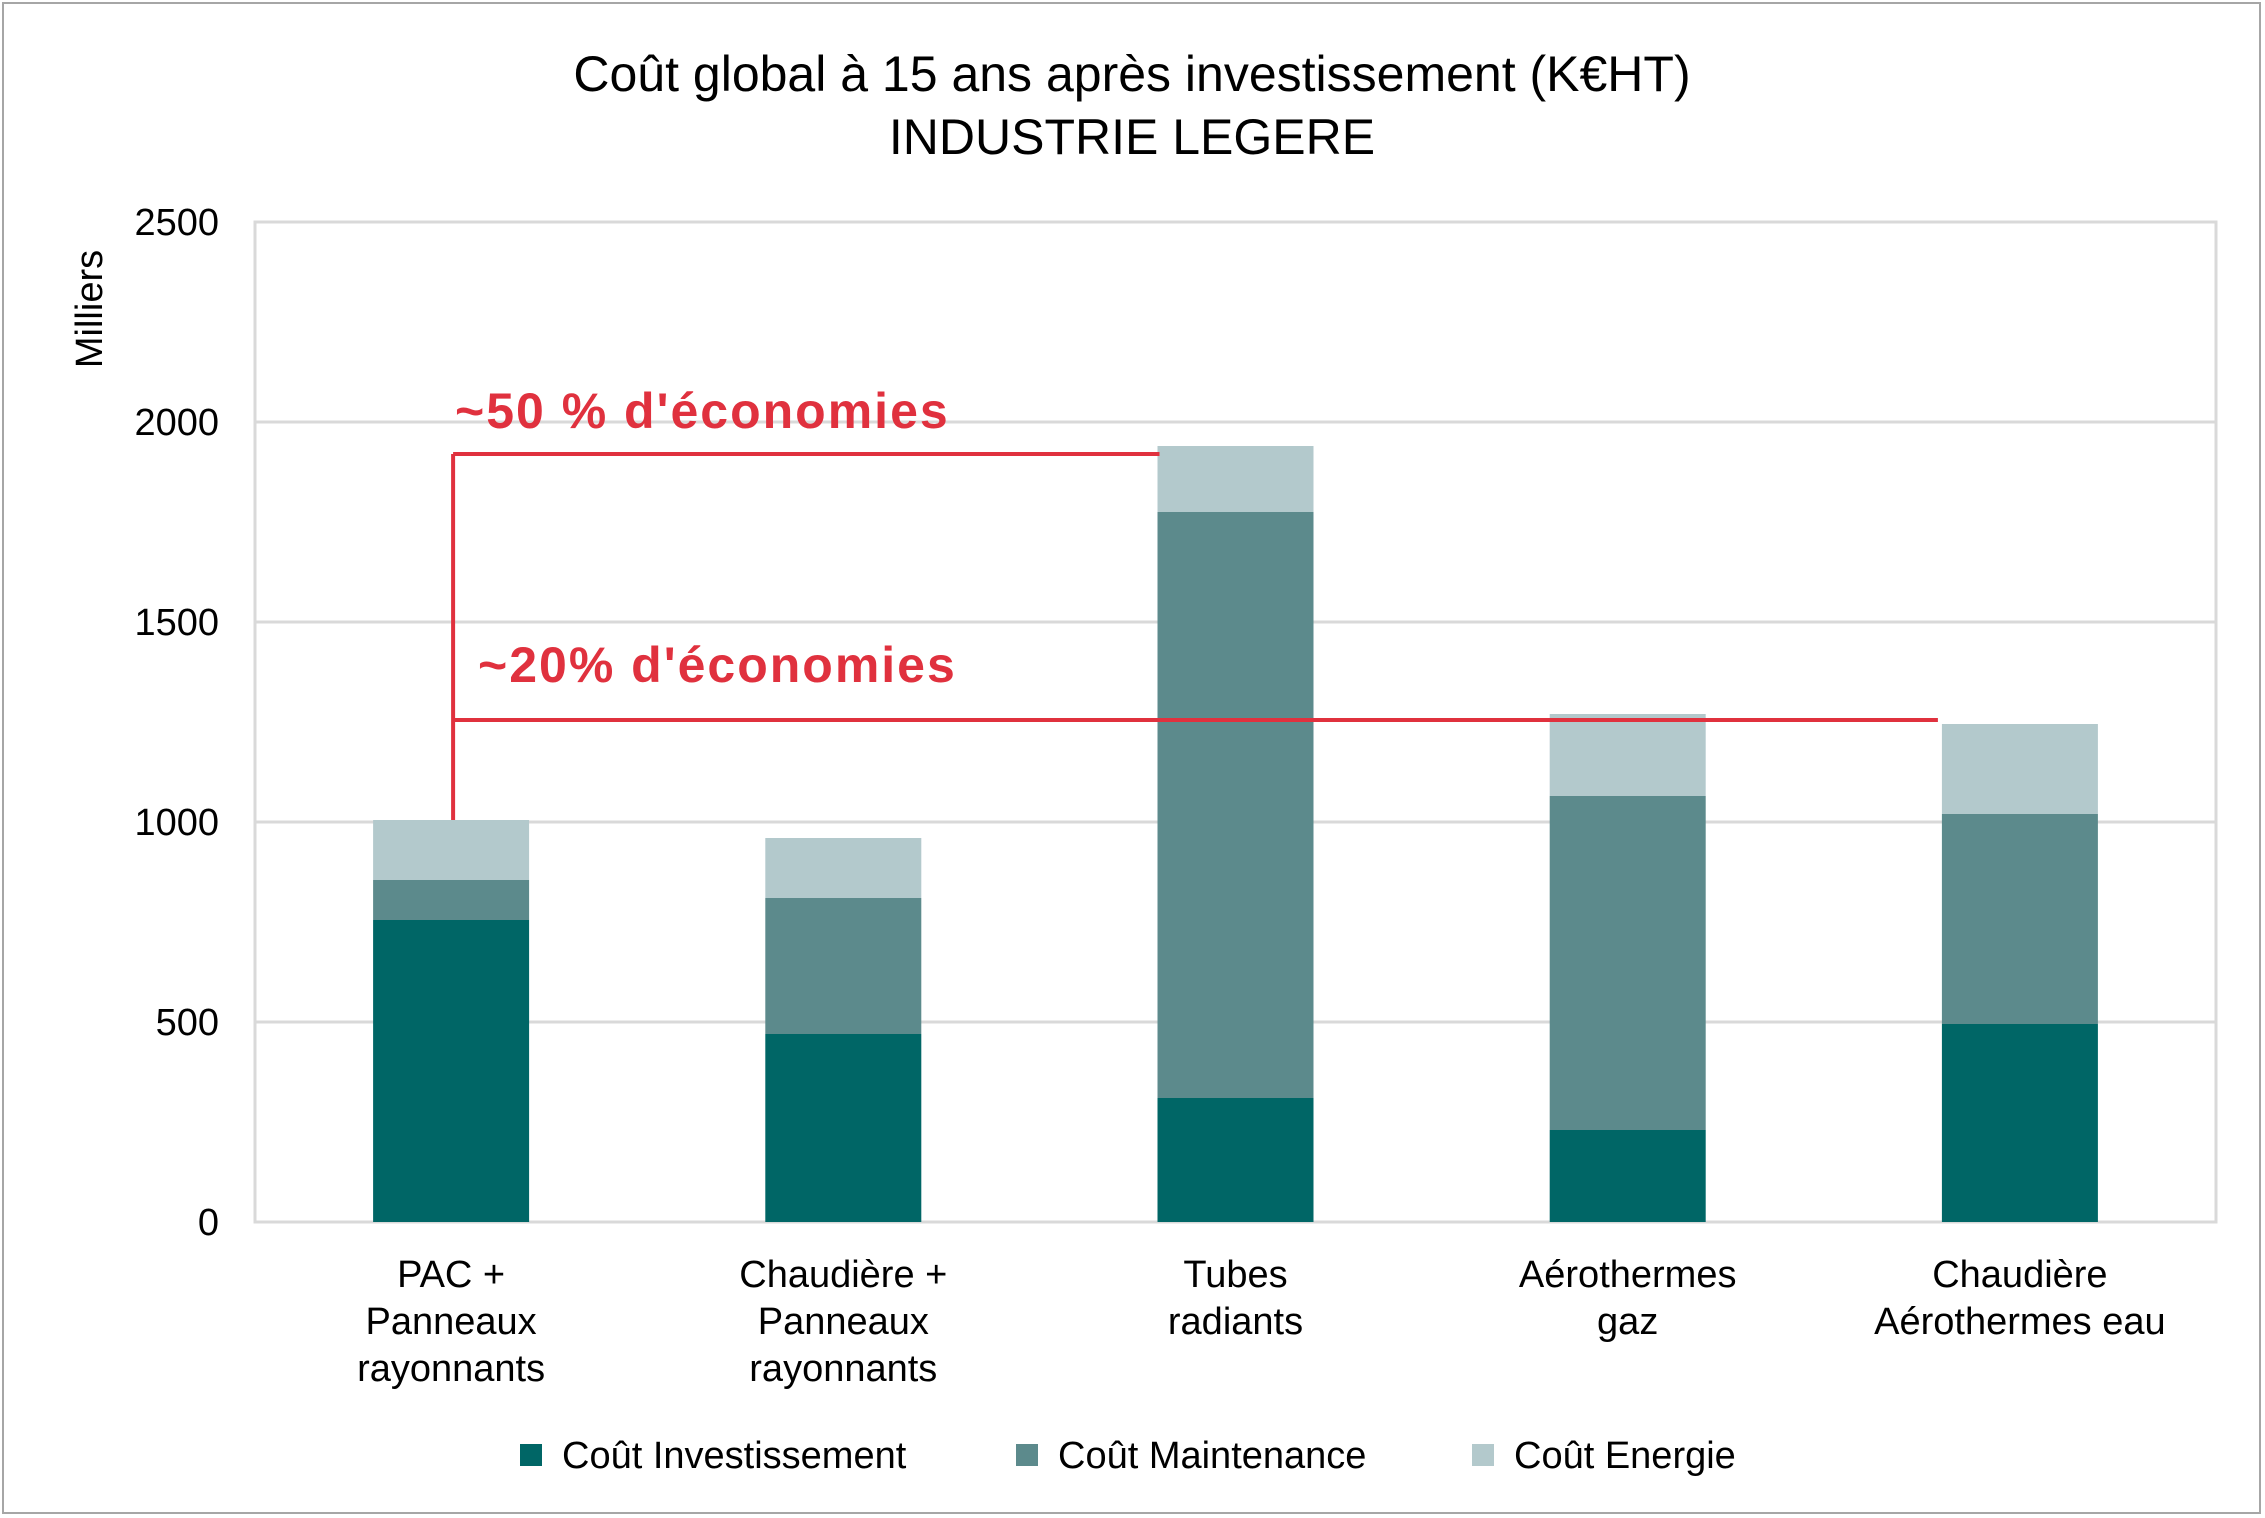 The width and height of the screenshot is (2265, 1518). Describe the element at coordinates (176, 623) in the screenshot. I see `y-tick-label: 1500` at that location.